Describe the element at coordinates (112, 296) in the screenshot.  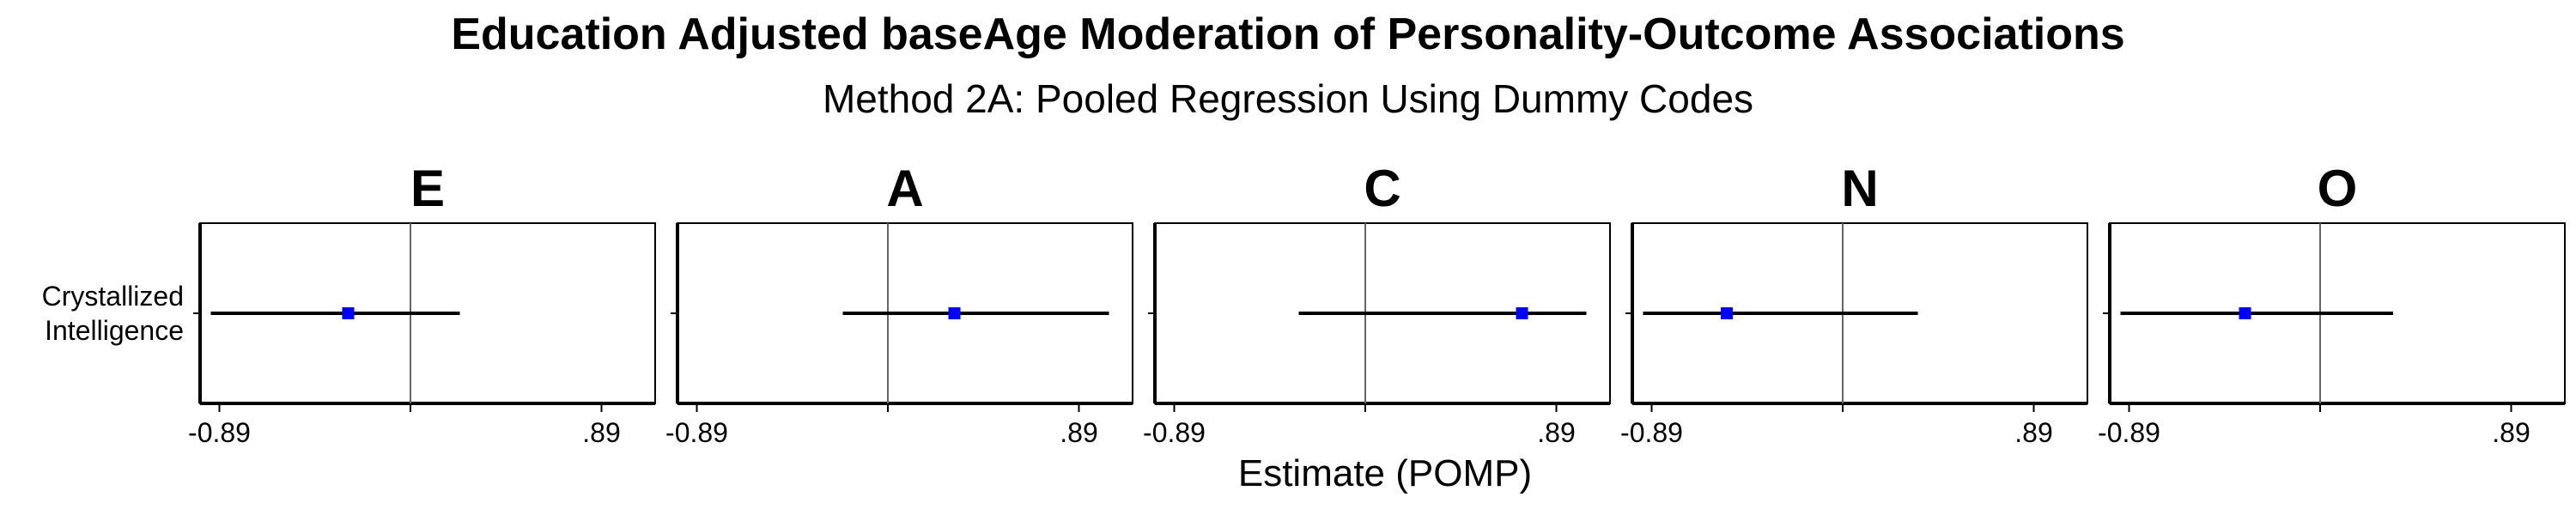
I see `y-category-label-line: Crystallized` at that location.